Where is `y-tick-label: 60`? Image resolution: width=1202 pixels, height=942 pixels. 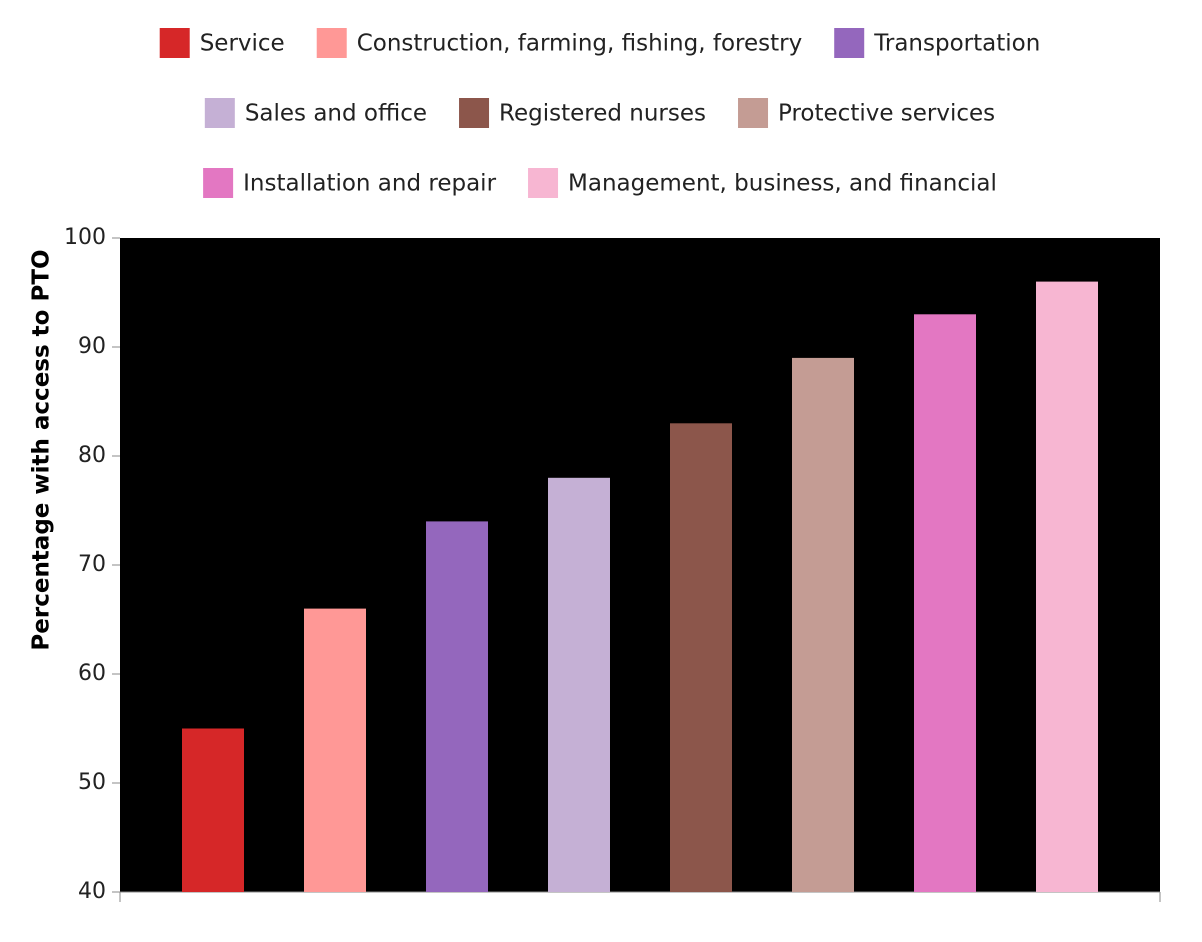
y-tick-label: 60 is located at coordinates (92, 673).